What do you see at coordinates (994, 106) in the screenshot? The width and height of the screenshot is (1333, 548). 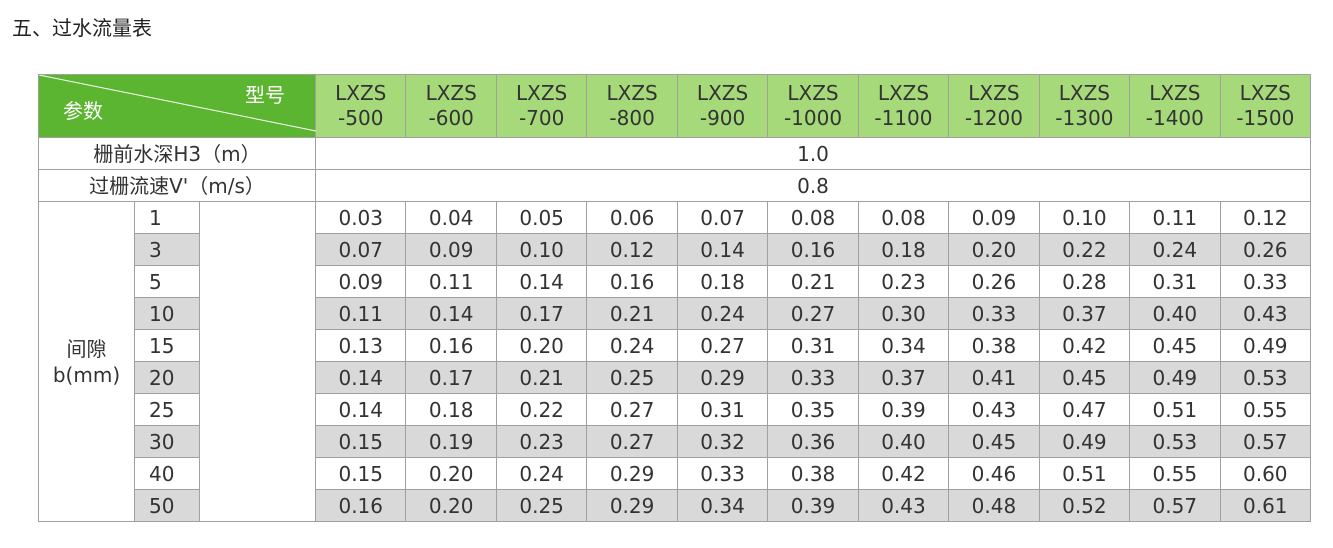 I see `model-header: LXZS -1200` at bounding box center [994, 106].